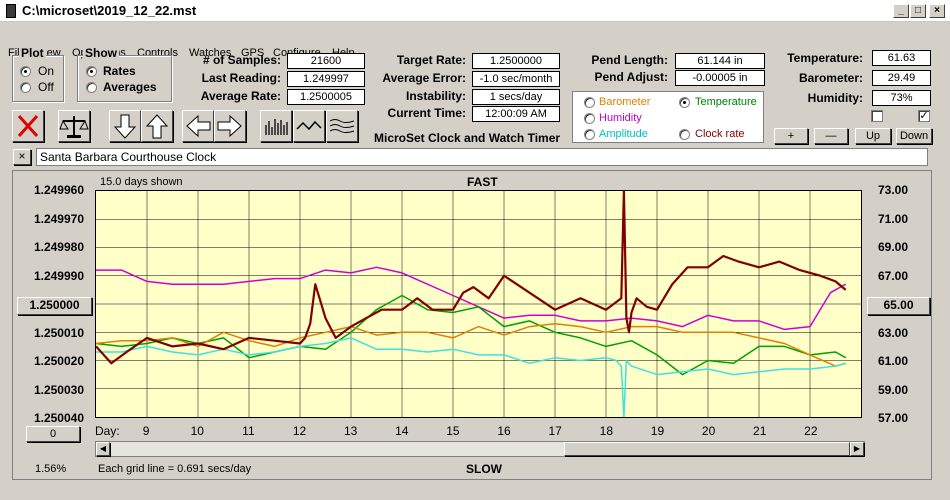 The width and height of the screenshot is (950, 500). I want to click on temperature-radio-label: Temperature, so click(726, 102).